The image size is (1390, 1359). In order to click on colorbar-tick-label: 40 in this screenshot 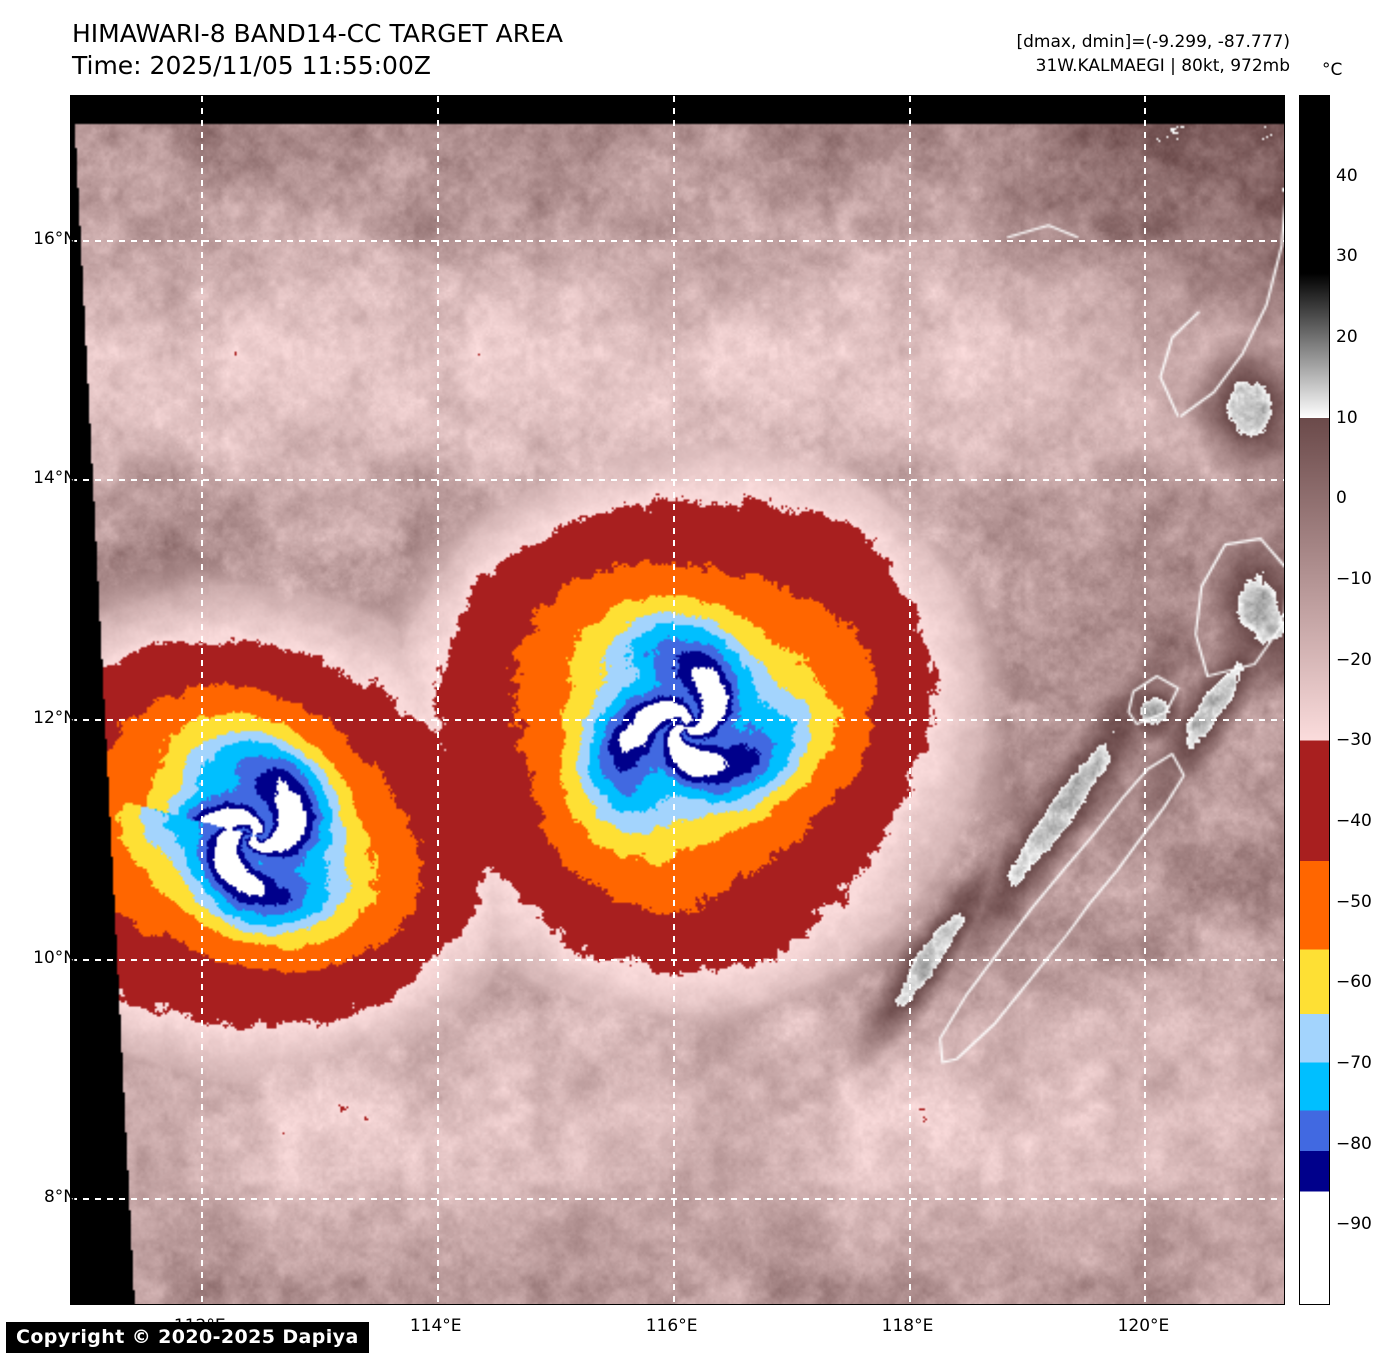, I will do `click(1347, 175)`.